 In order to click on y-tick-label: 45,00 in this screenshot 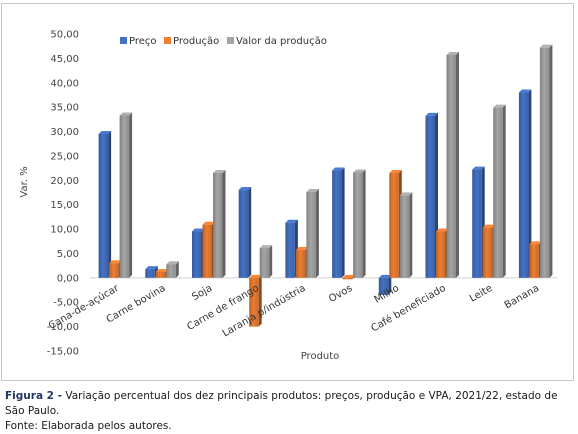, I will do `click(64, 59)`.